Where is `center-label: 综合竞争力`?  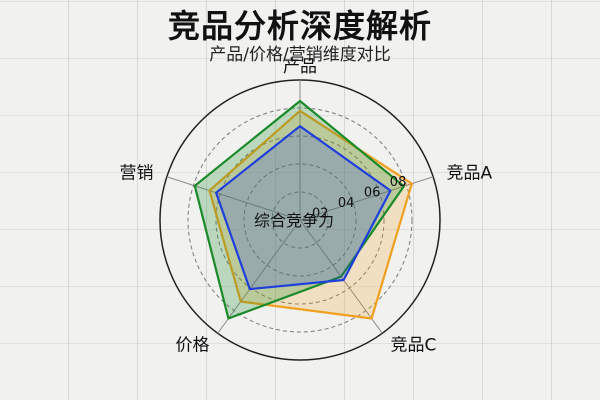 center-label: 综合竞争力 is located at coordinates (294, 220).